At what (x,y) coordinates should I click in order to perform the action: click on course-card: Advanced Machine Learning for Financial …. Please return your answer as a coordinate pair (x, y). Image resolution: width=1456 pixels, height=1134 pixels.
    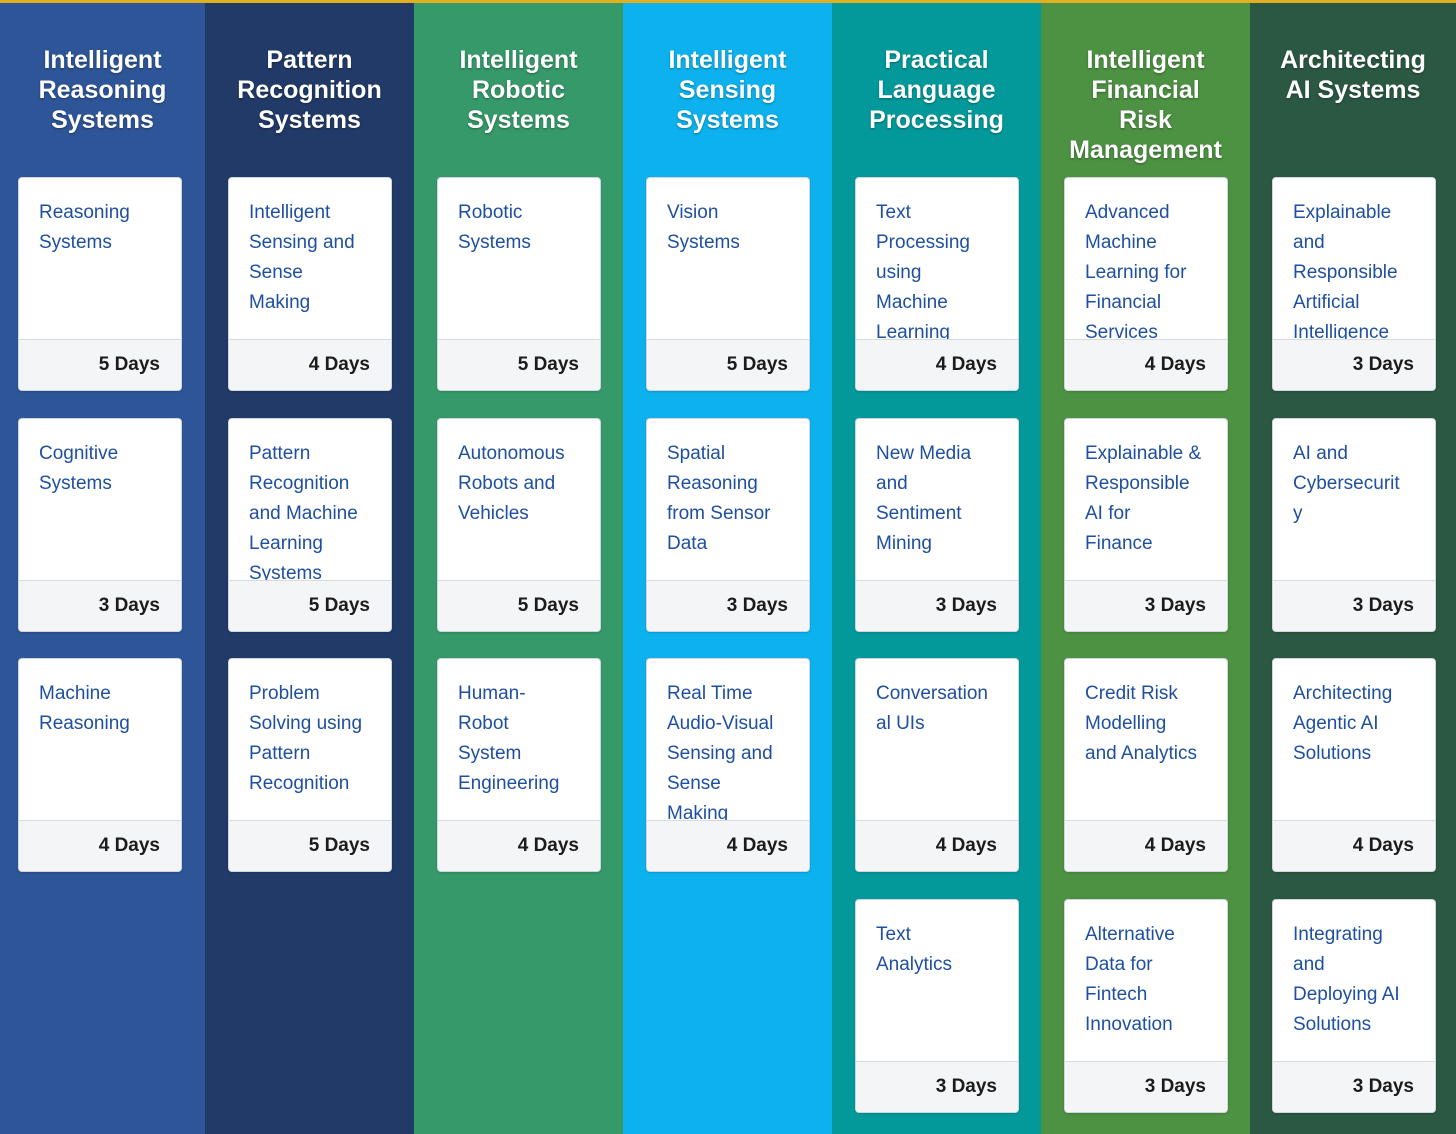
    Looking at the image, I should click on (1146, 284).